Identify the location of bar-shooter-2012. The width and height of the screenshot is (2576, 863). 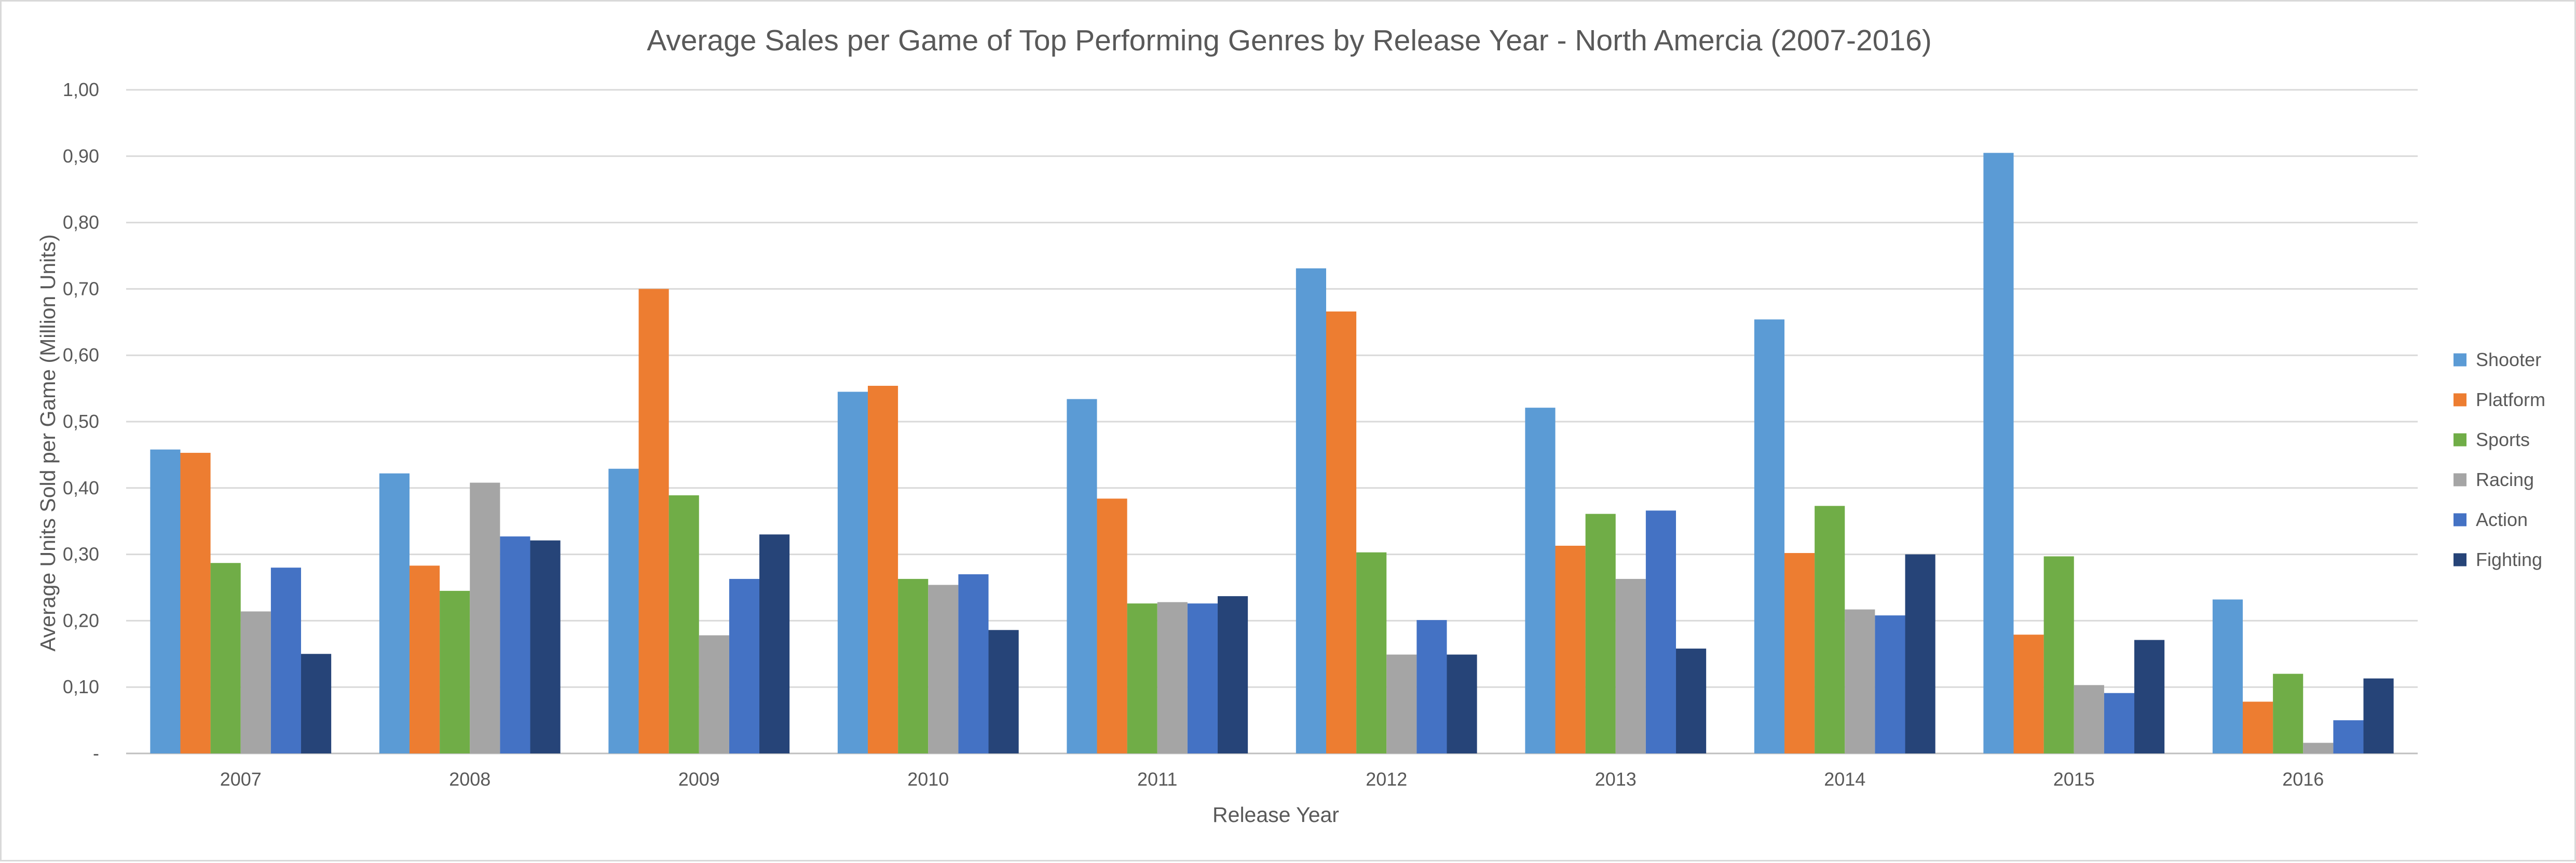
(1311, 510).